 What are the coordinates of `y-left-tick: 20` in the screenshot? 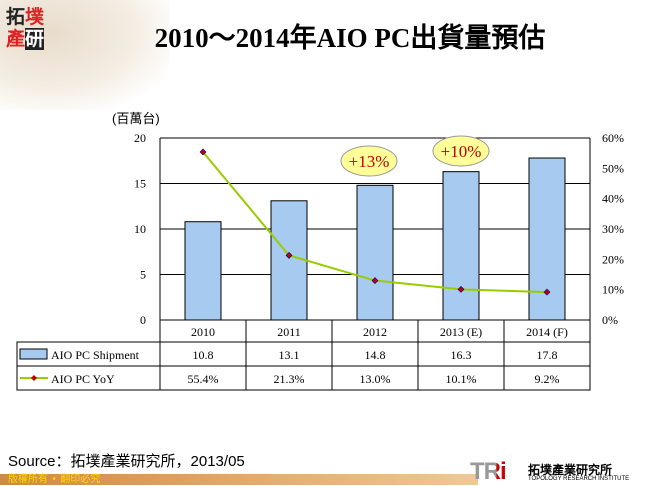 It's located at (140, 138).